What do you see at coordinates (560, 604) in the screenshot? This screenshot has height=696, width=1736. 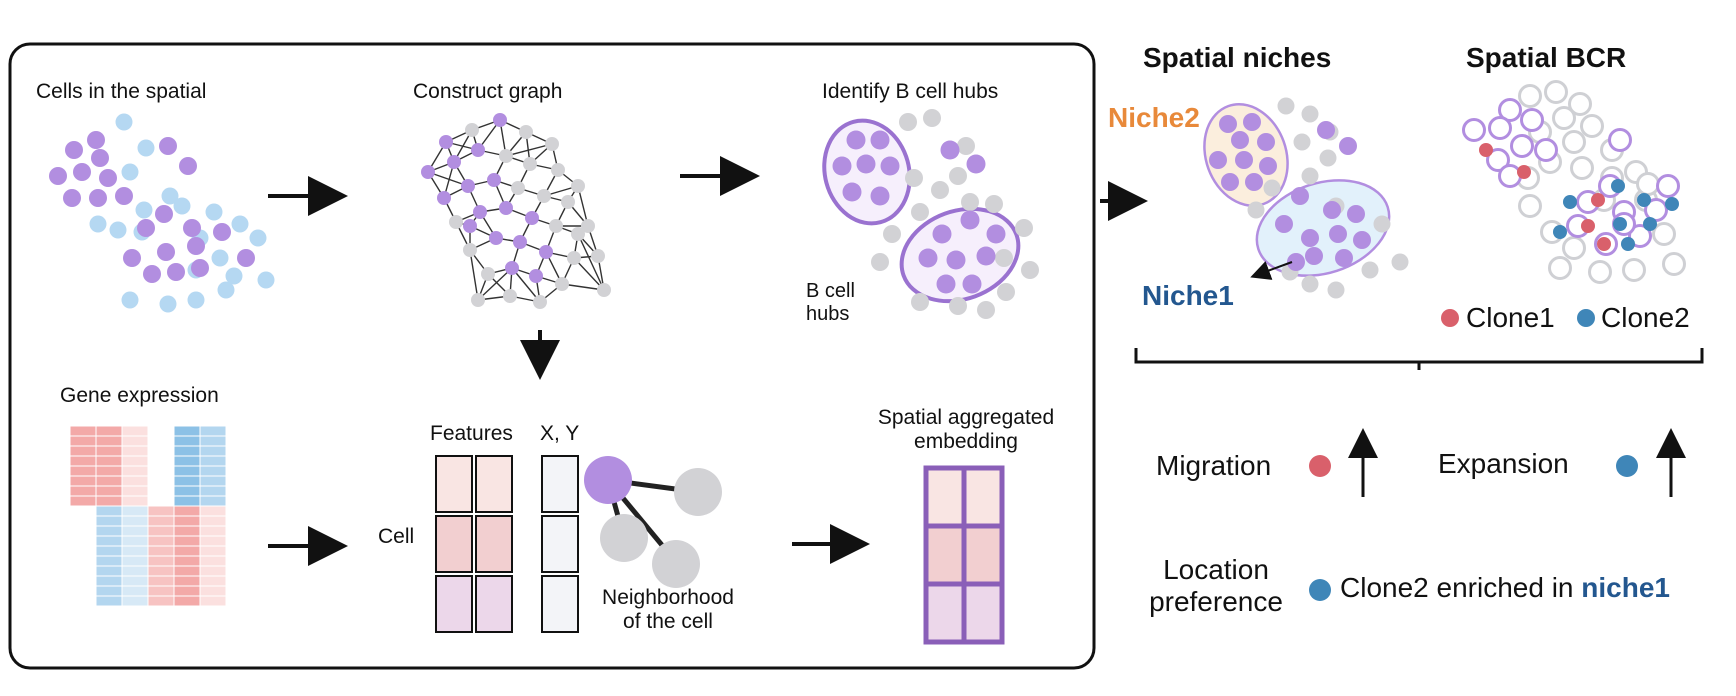 I see `coordinate-cell` at bounding box center [560, 604].